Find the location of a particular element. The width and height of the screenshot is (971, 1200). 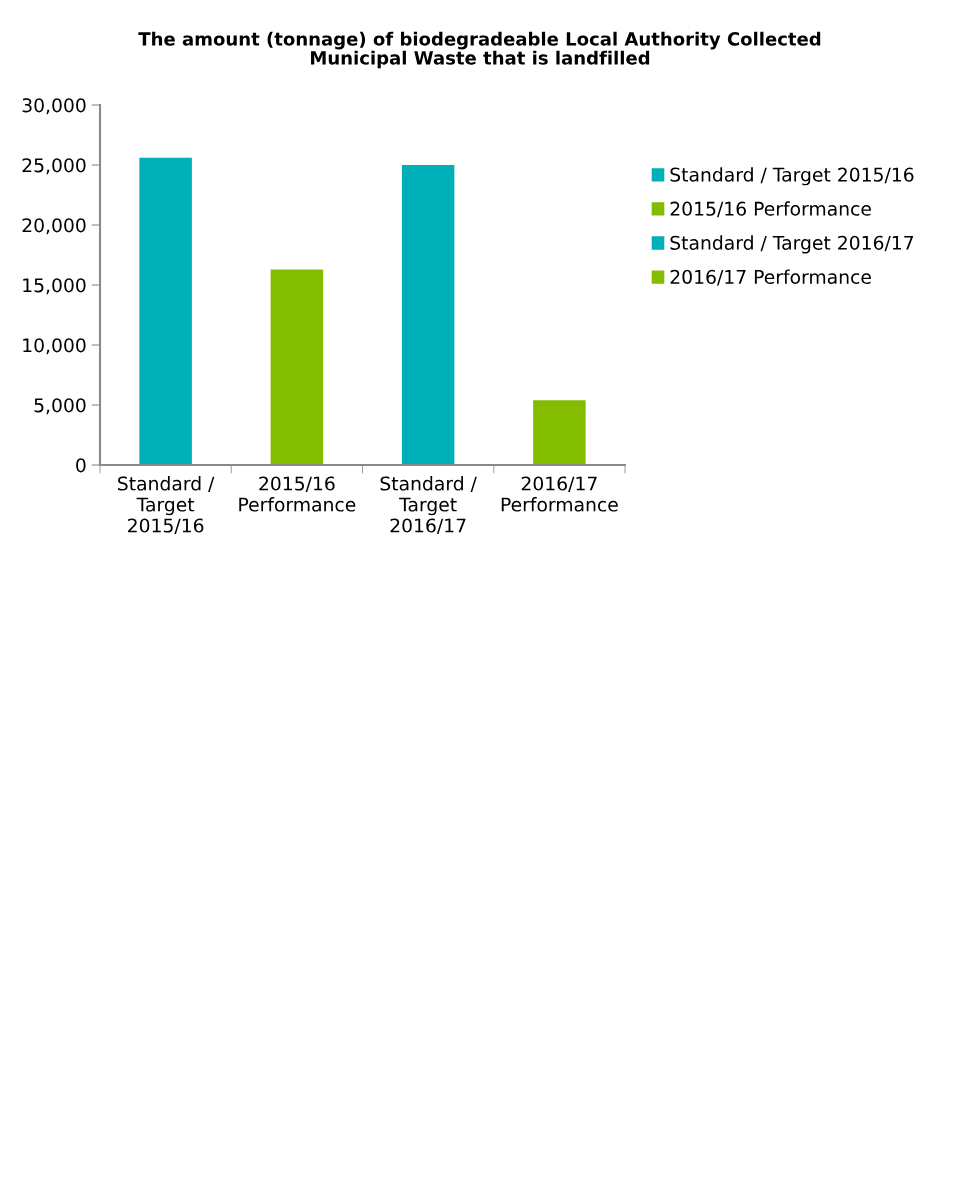

chart-title: The amount (tonnage) of biodegradeable Local Authority Collected Municipal Waste that is landfilled is located at coordinates (479, 50).